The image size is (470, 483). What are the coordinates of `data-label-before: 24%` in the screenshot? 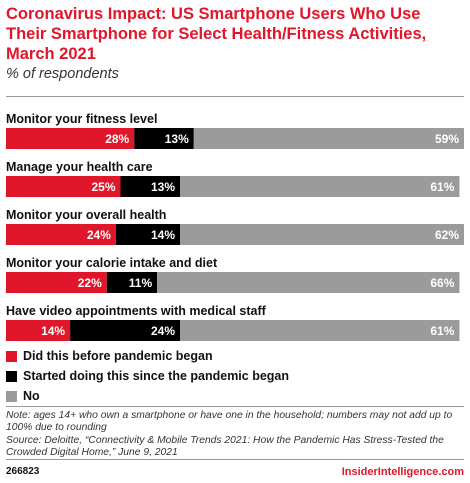 It's located at (99, 235).